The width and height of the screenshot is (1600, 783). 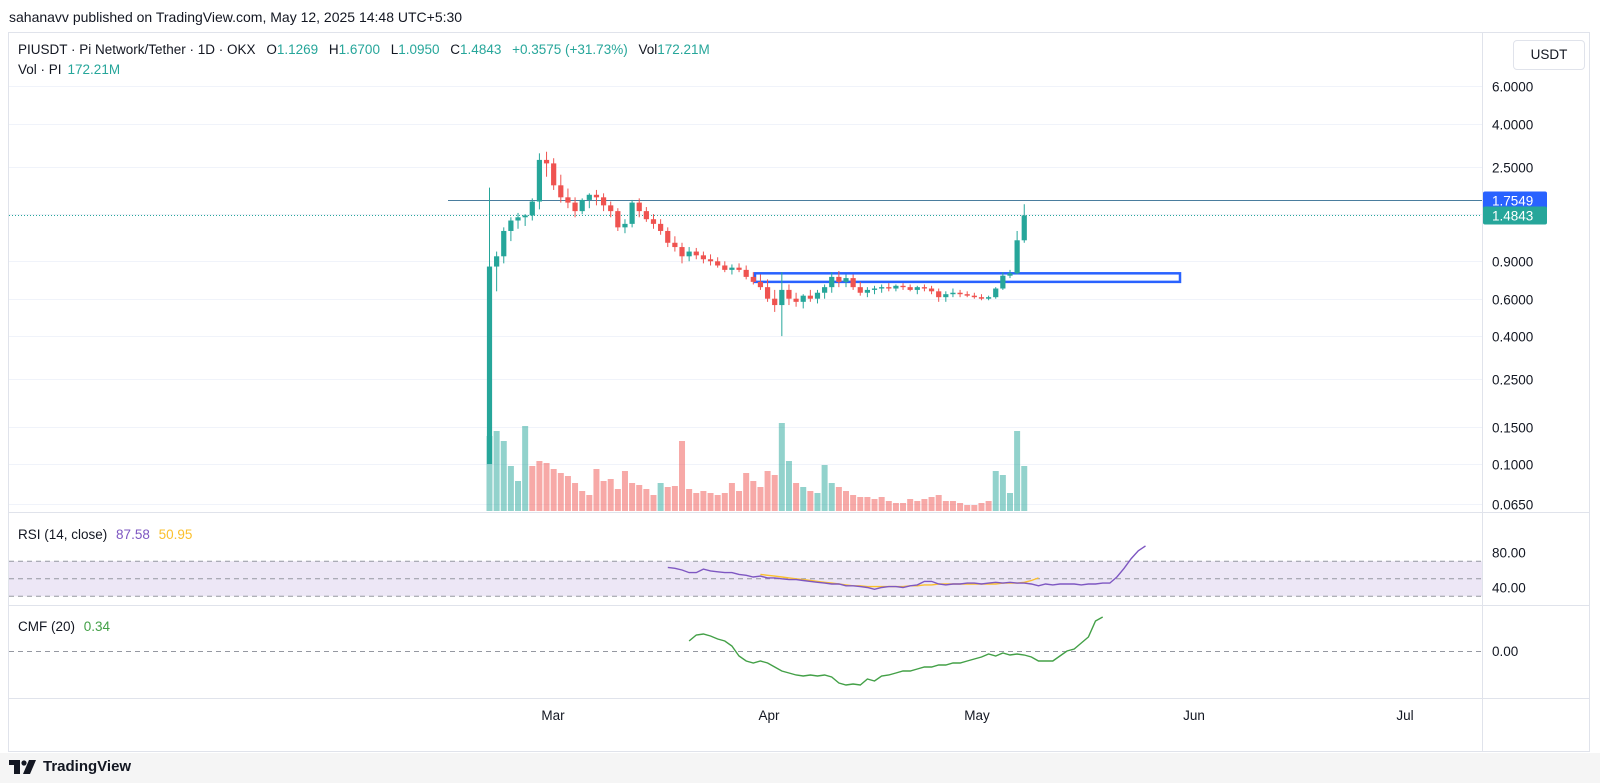 I want to click on high-value: 1.6700, so click(x=359, y=49).